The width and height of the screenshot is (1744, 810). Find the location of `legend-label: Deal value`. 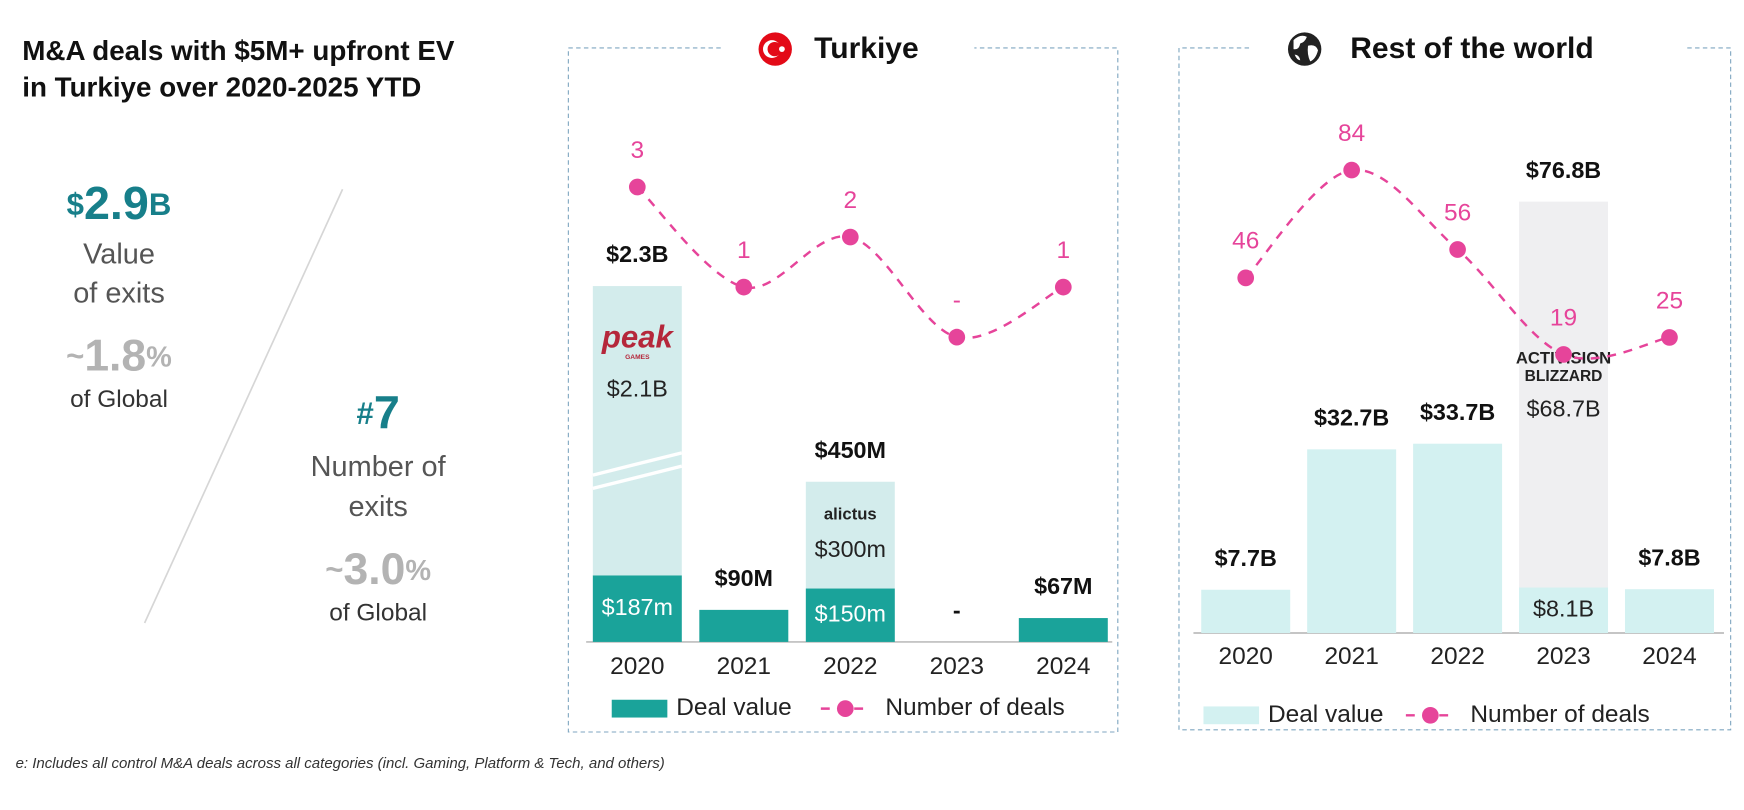

legend-label: Deal value is located at coordinates (1326, 714).